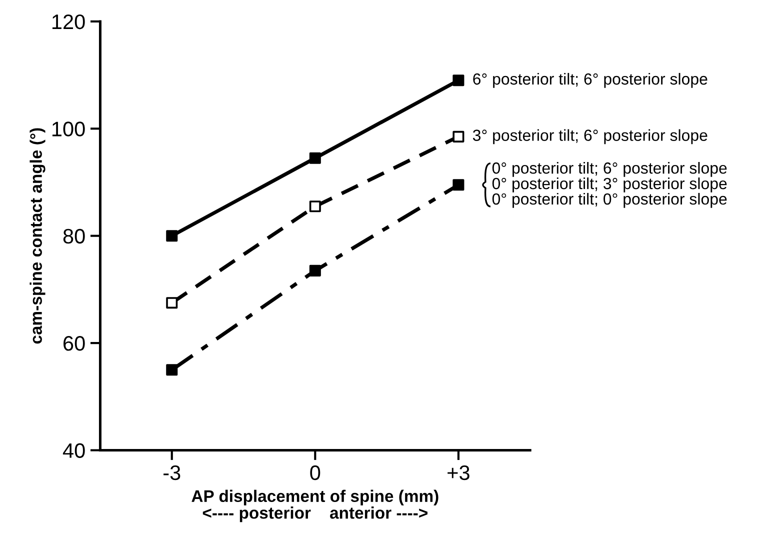  What do you see at coordinates (315, 472) in the screenshot?
I see `x-tick-label: 0` at bounding box center [315, 472].